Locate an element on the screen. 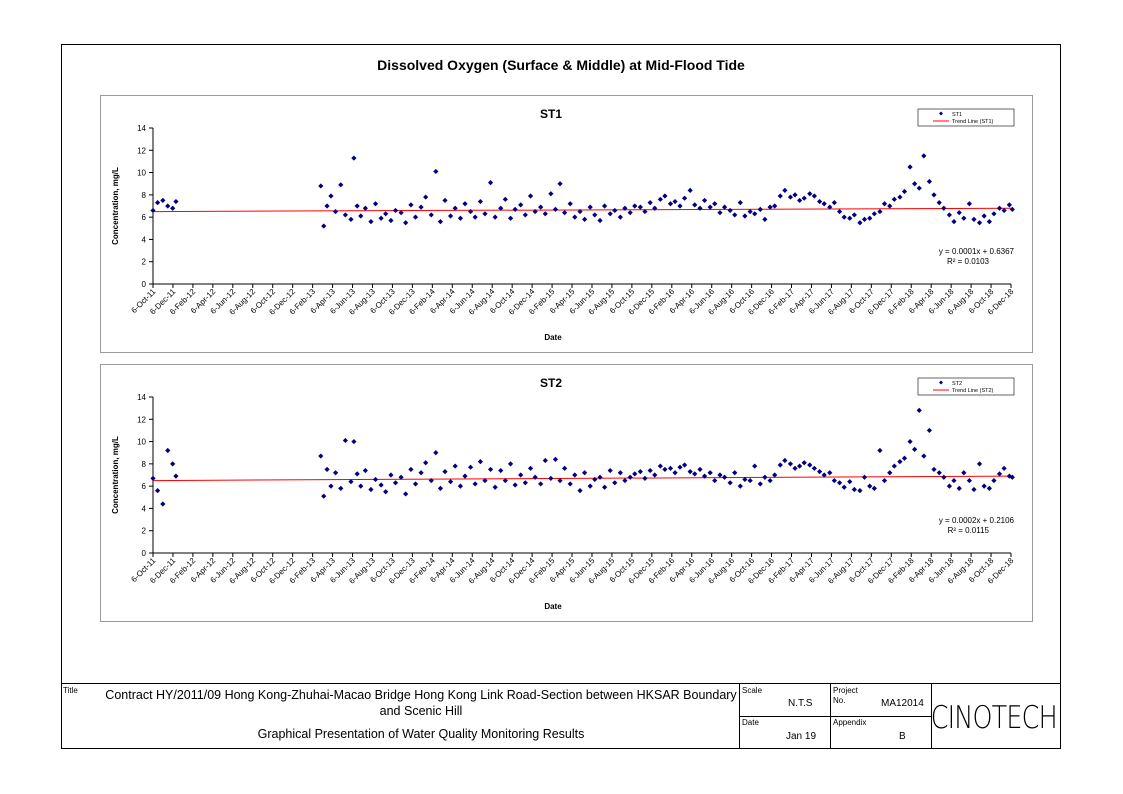 The width and height of the screenshot is (1123, 794). logo-cell: CINOTECH is located at coordinates (996, 716).